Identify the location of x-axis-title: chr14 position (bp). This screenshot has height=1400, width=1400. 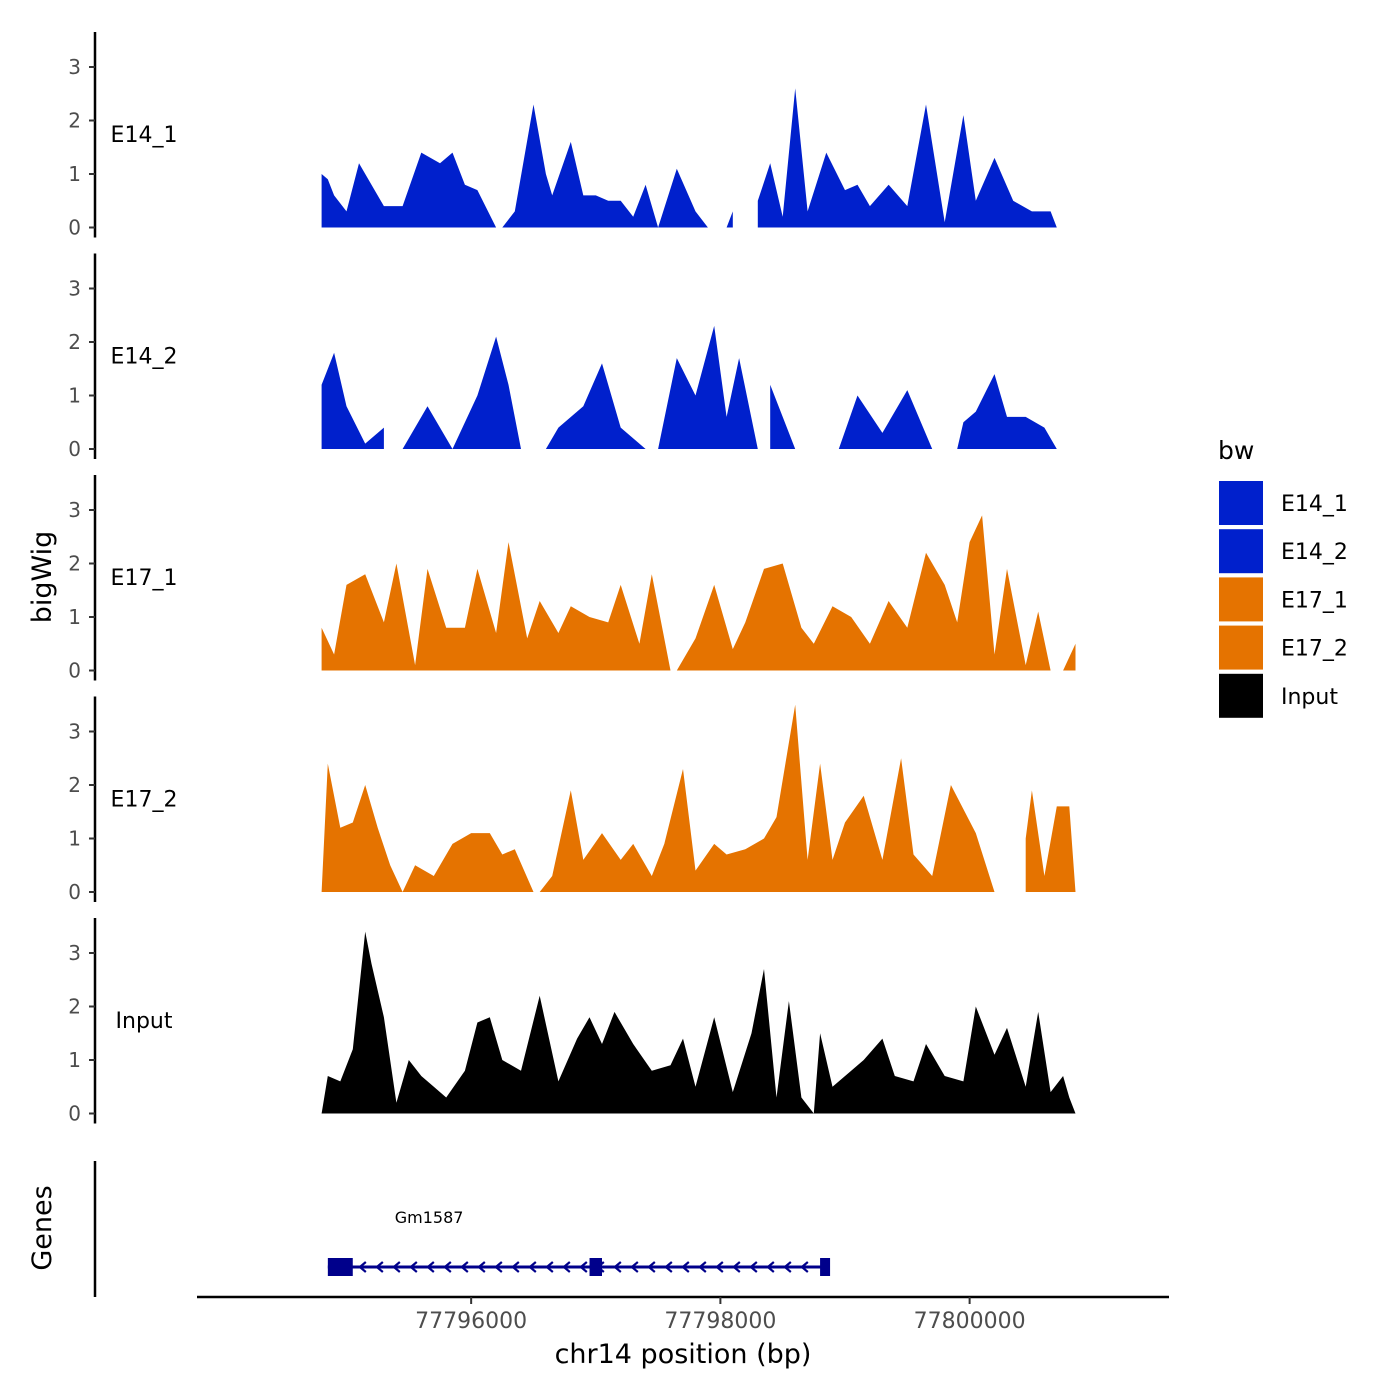
(683, 1354).